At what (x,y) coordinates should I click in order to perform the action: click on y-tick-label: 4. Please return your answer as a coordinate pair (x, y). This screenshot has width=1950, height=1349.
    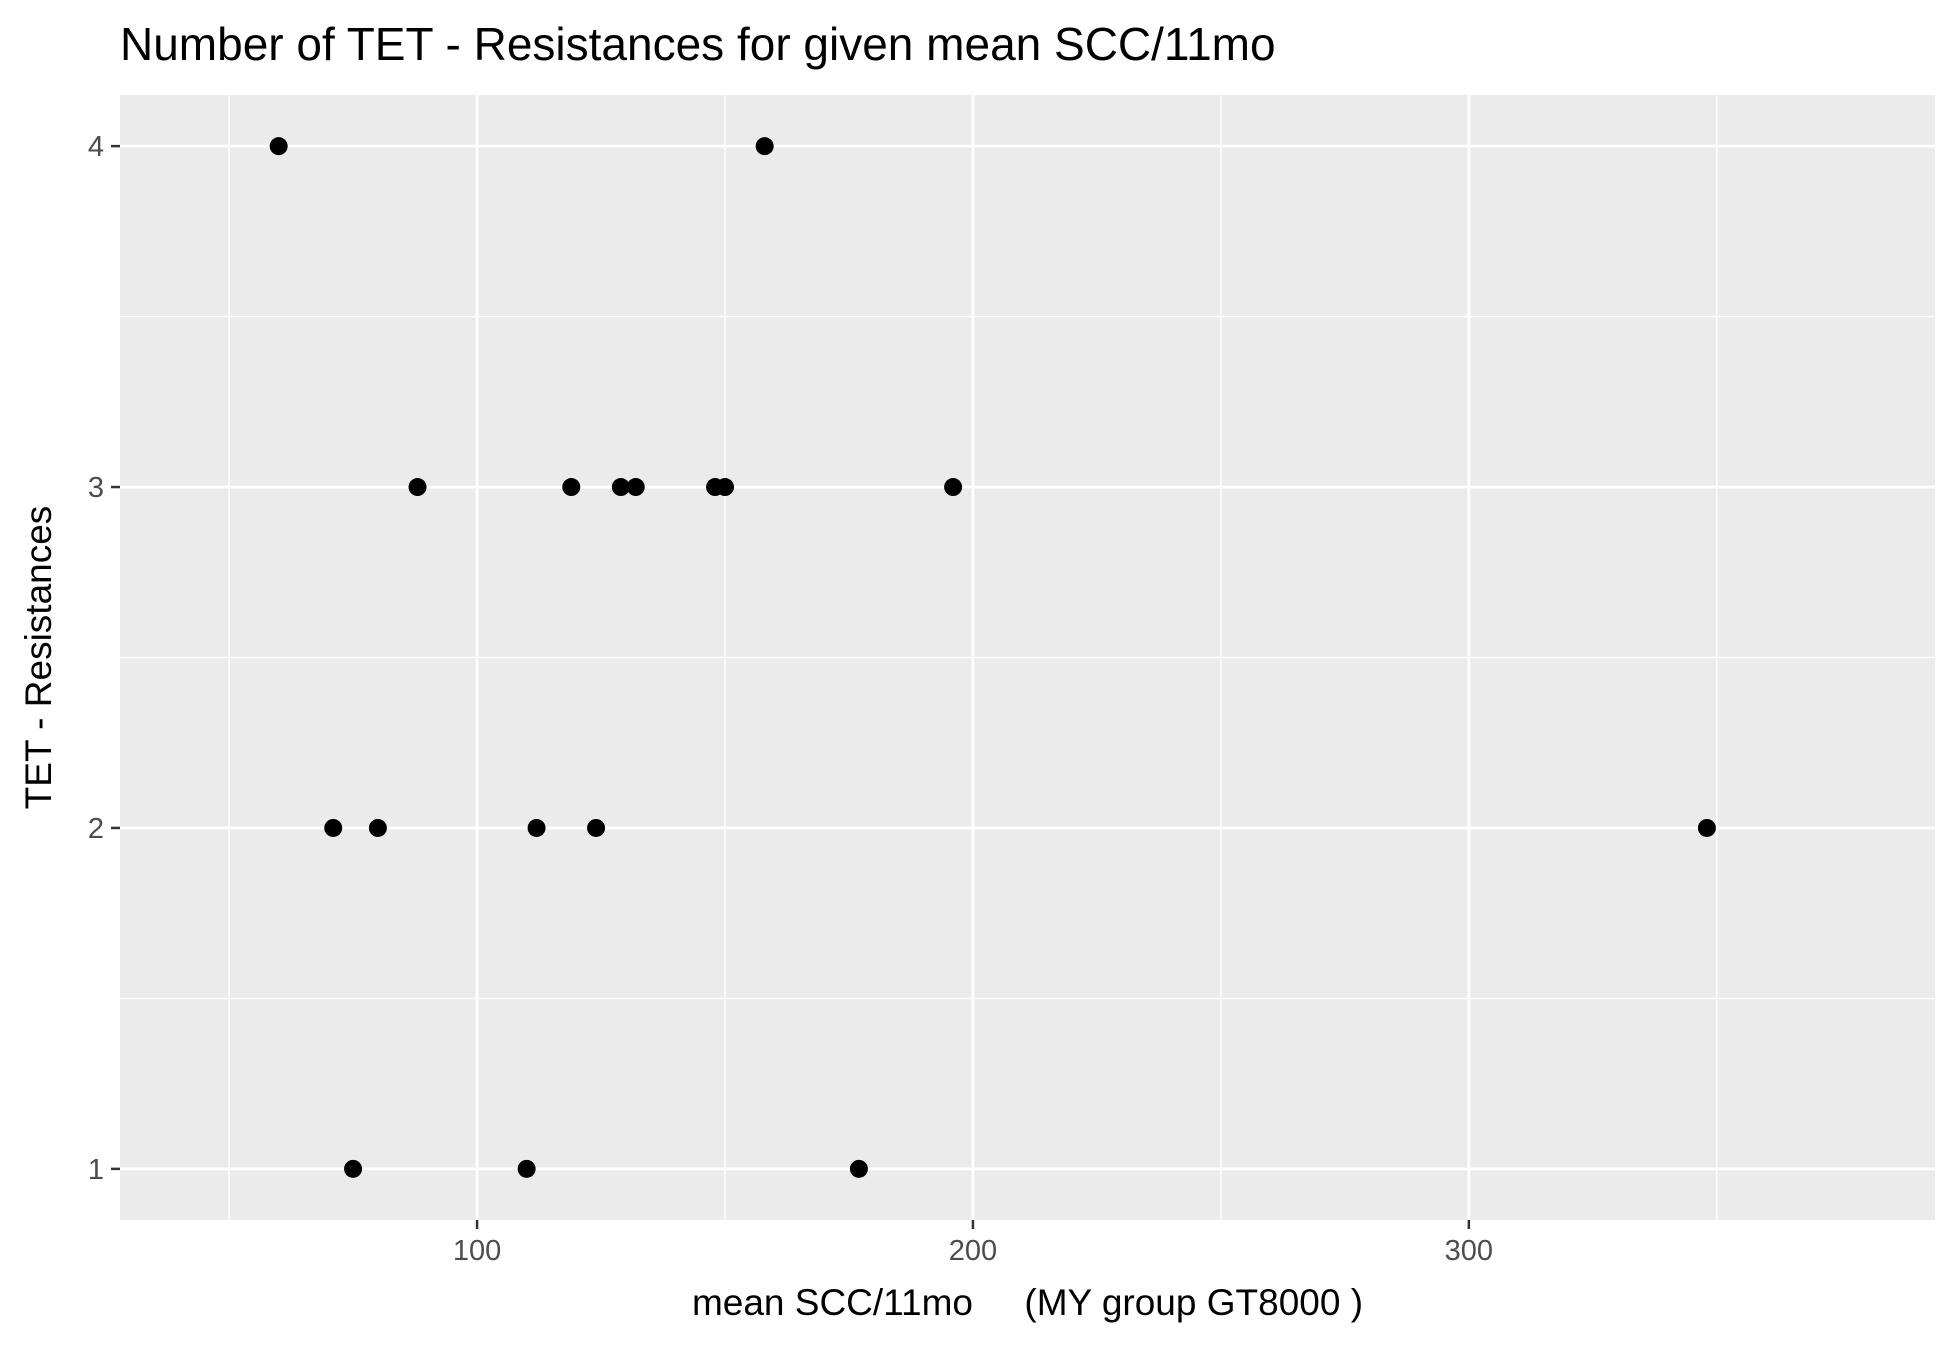
    Looking at the image, I should click on (96, 147).